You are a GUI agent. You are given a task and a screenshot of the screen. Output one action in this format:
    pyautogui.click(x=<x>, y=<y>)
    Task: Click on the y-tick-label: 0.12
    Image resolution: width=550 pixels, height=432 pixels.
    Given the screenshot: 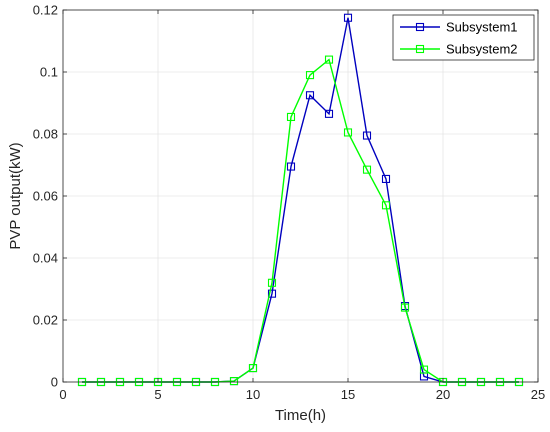 What is the action you would take?
    pyautogui.click(x=45, y=10)
    